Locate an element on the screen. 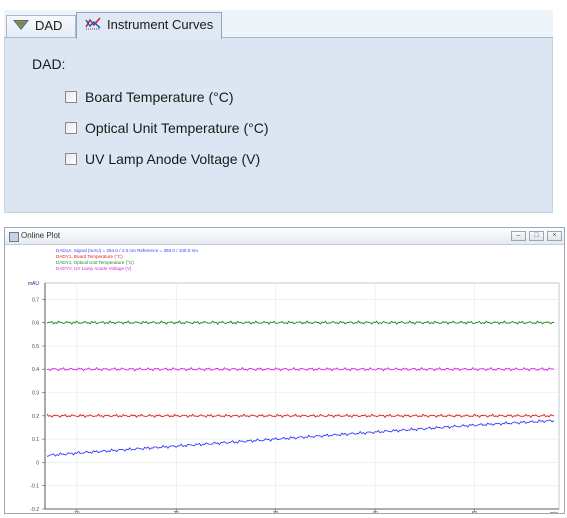 The width and height of the screenshot is (567, 518). tab-dad: DAD is located at coordinates (41, 26).